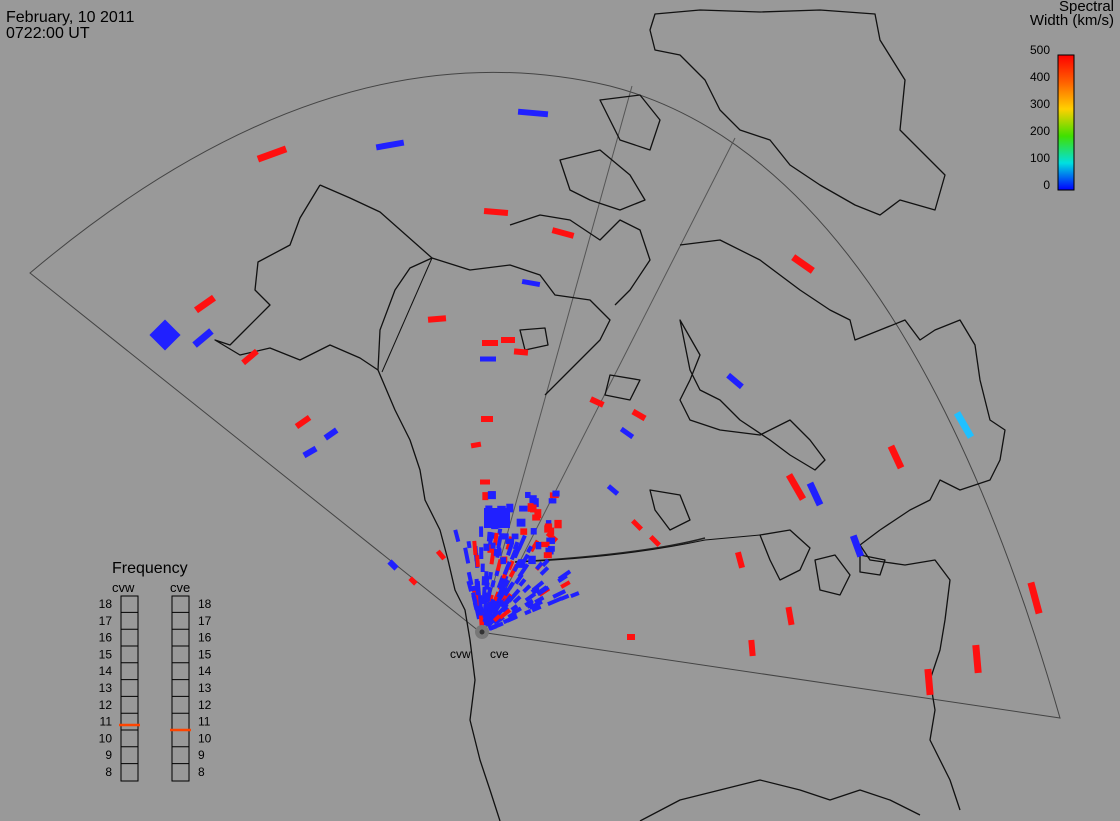  What do you see at coordinates (407, 315) in the screenshot?
I see `alaska-canada-border` at bounding box center [407, 315].